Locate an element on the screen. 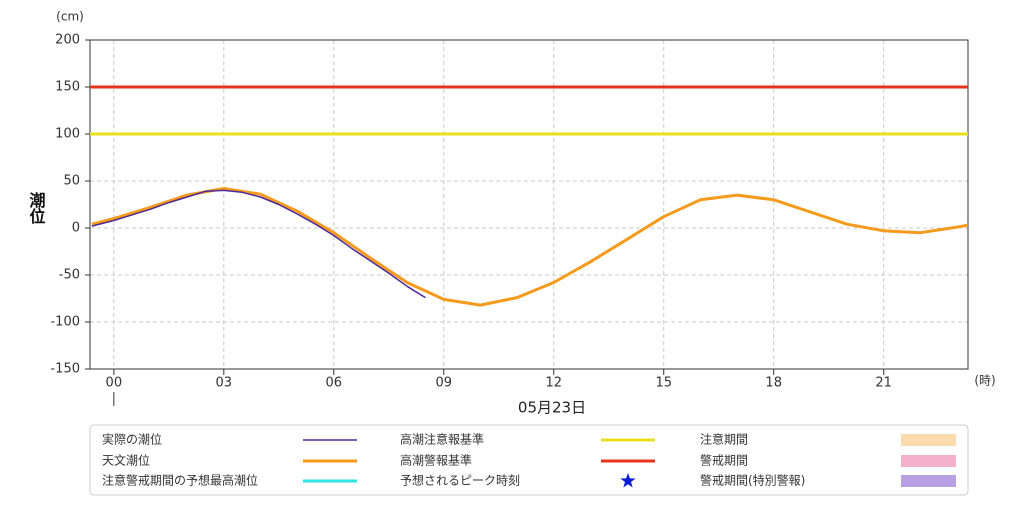 Image resolution: width=1024 pixels, height=510 pixels. legend-label: 天文潮位 is located at coordinates (126, 460).